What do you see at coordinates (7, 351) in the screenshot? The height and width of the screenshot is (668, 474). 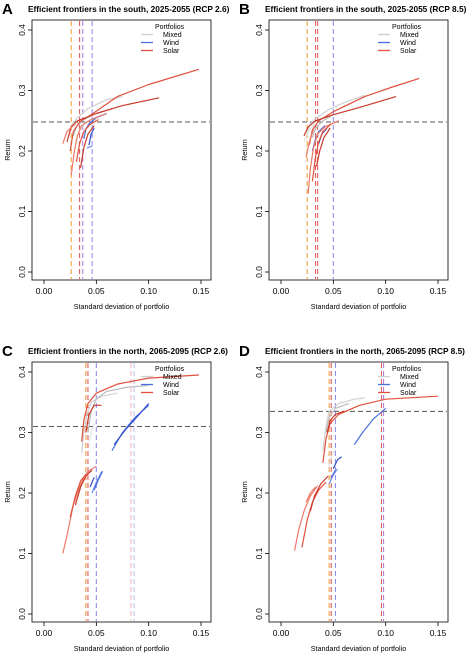 I see `panel-label: C` at bounding box center [7, 351].